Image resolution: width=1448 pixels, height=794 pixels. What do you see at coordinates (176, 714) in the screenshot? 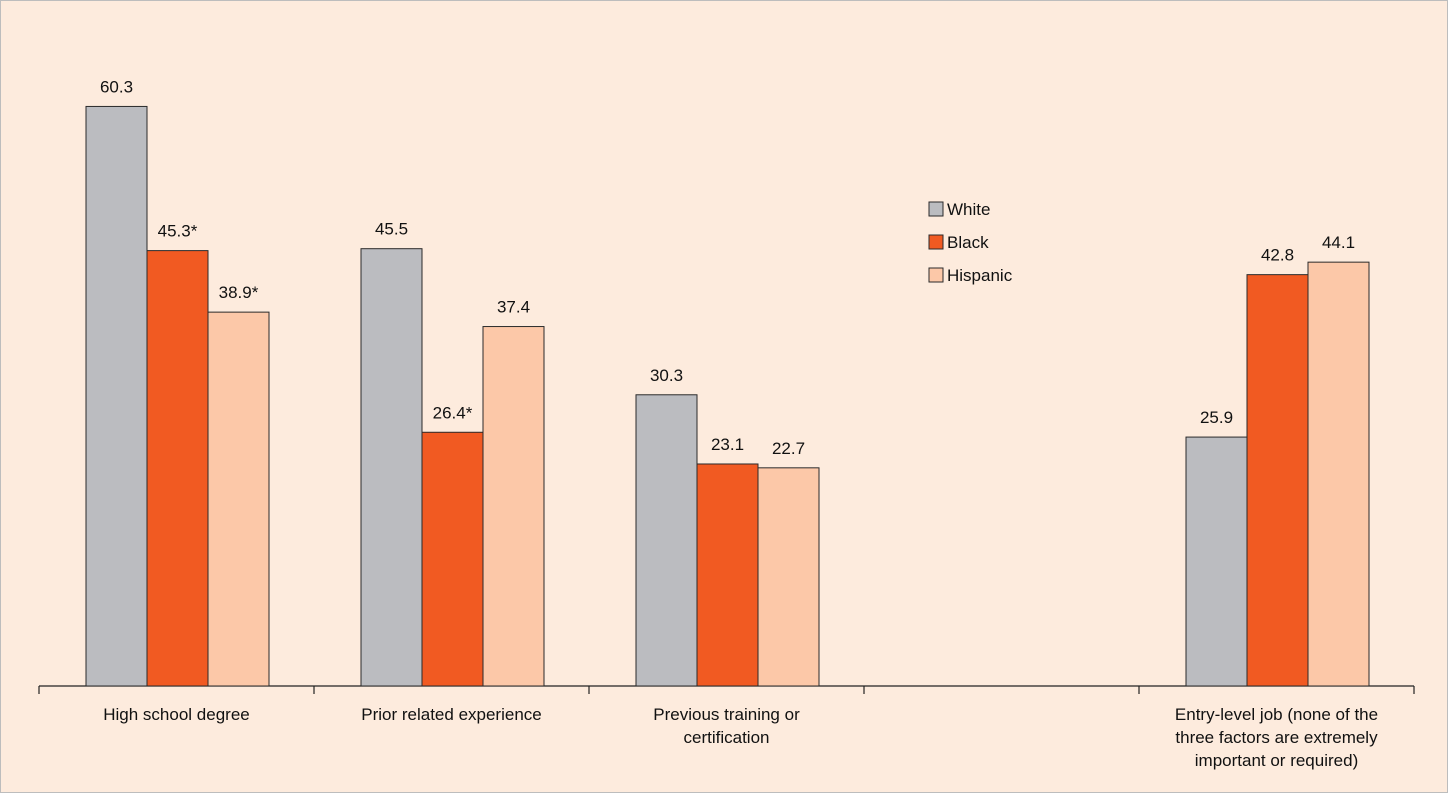
I see `category-label-0-line-0: High school degree` at bounding box center [176, 714].